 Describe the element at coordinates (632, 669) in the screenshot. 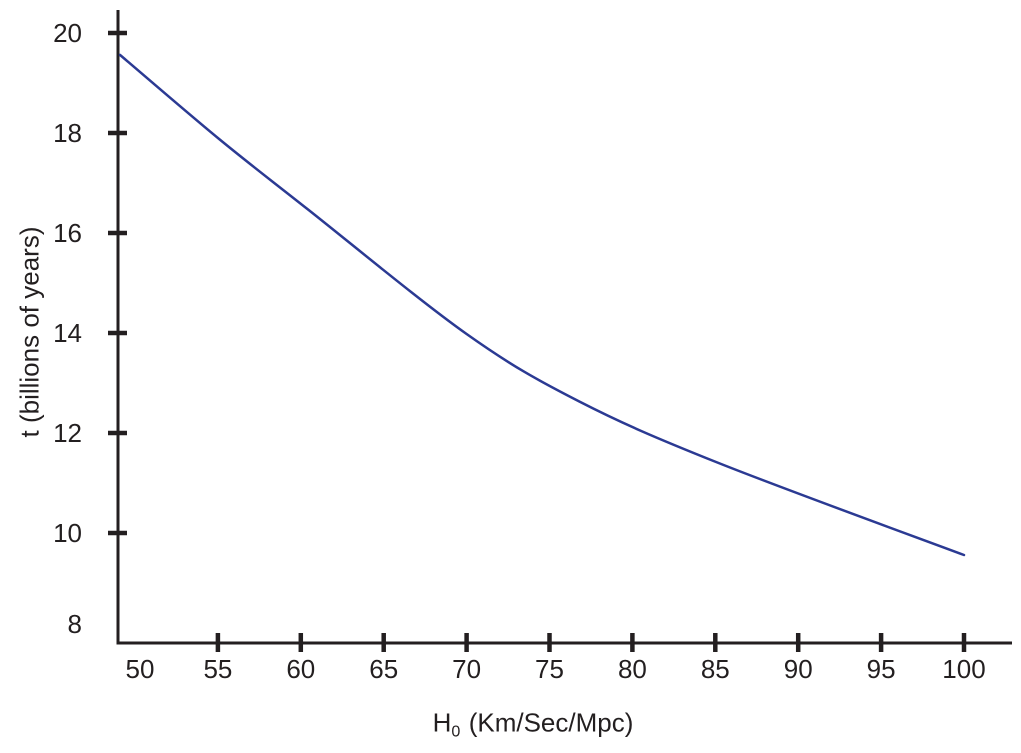

I see `x-tick-label: 80` at that location.